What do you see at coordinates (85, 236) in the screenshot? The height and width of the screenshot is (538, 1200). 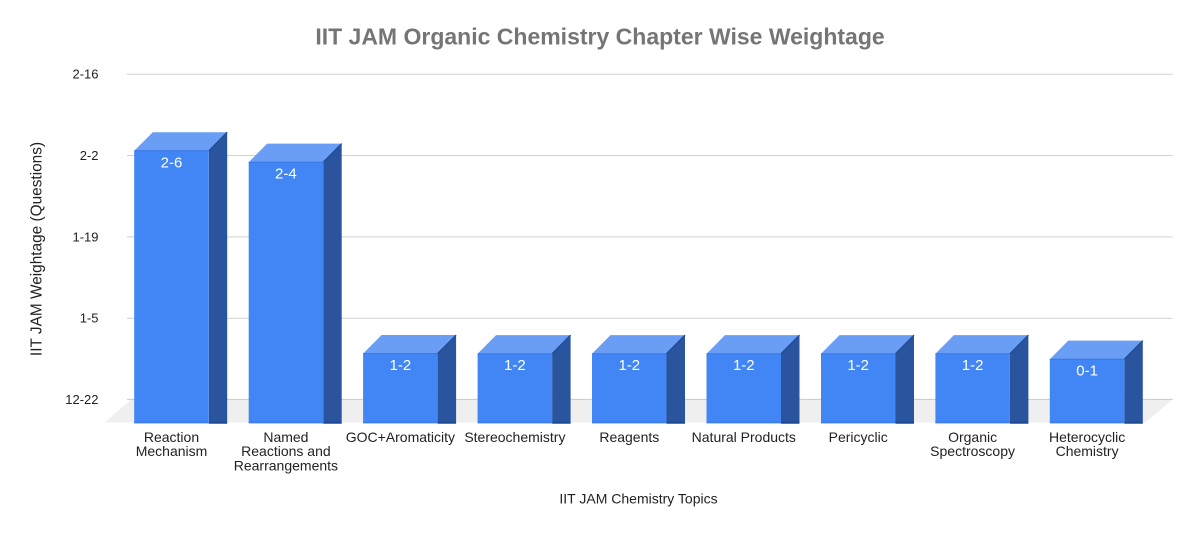 I see `svg-text: 1-19` at bounding box center [85, 236].